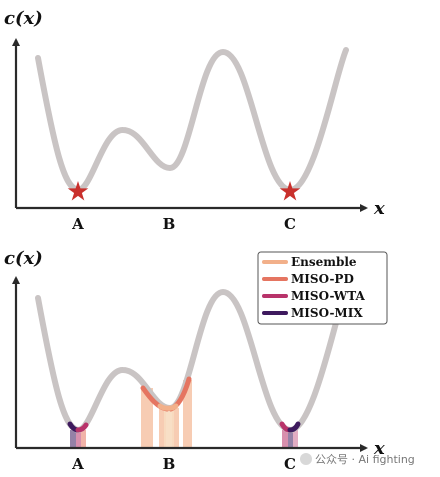 The width and height of the screenshot is (440, 477). I want to click on legend-label-miso-pd: MISO-PD, so click(322, 279).